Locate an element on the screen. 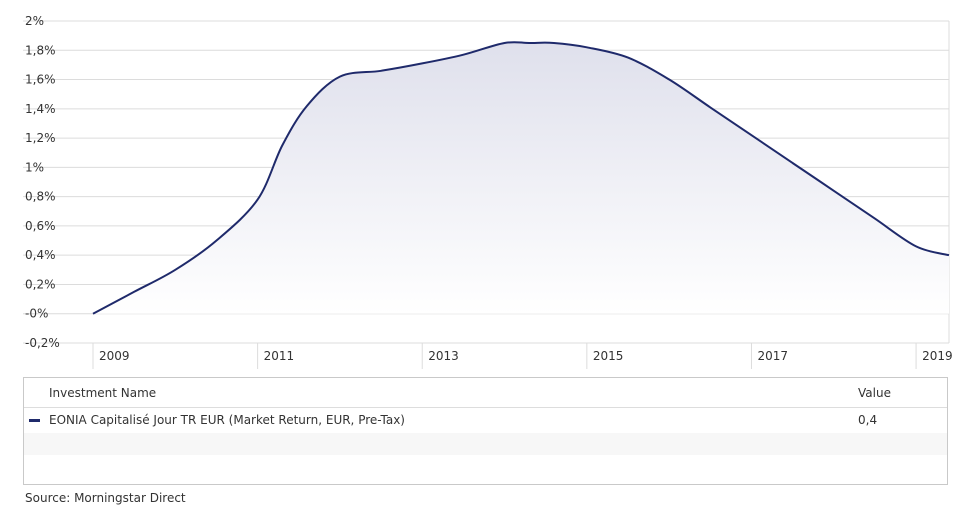 The height and width of the screenshot is (516, 977). legend-header-value: Value is located at coordinates (874, 393).